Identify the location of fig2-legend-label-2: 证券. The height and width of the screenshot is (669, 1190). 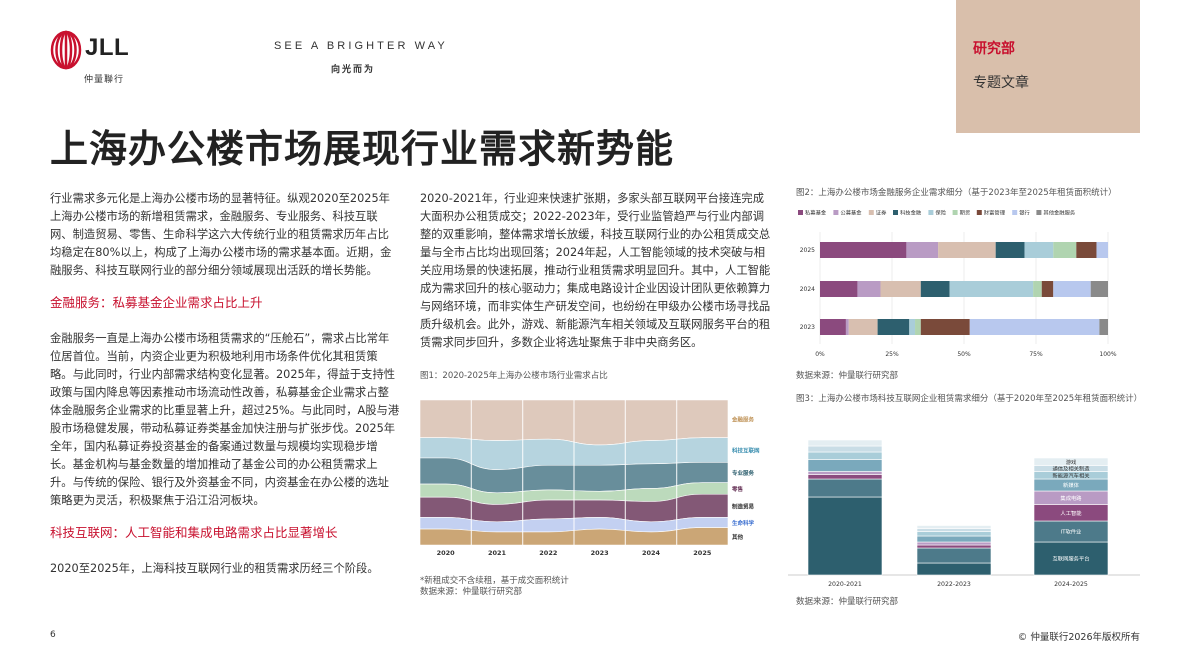
(881, 213).